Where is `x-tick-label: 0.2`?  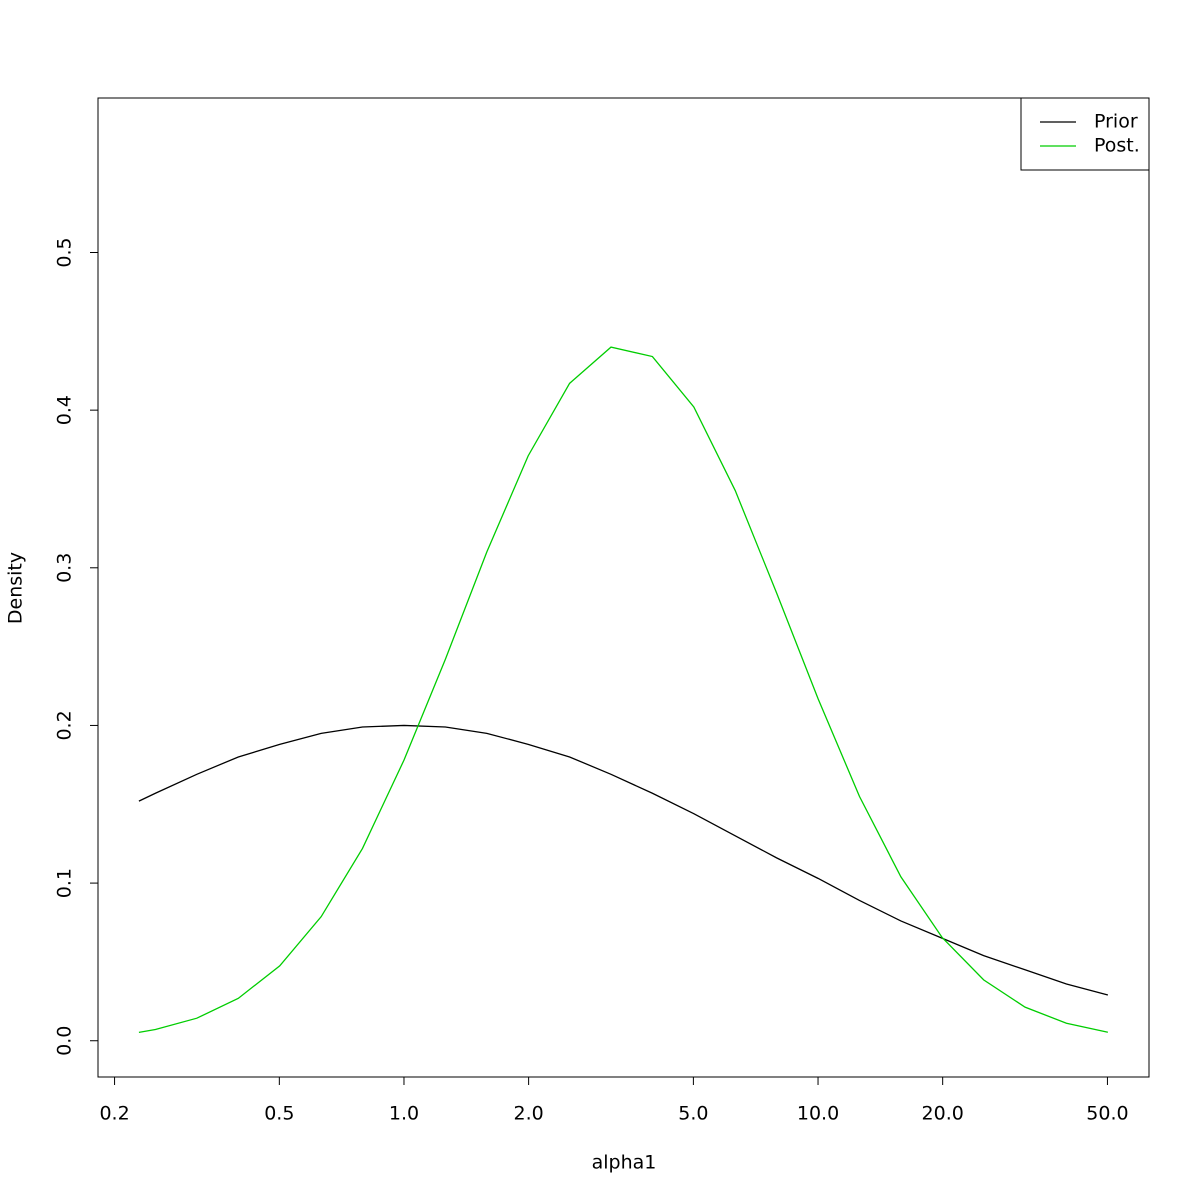
x-tick-label: 0.2 is located at coordinates (114, 1114).